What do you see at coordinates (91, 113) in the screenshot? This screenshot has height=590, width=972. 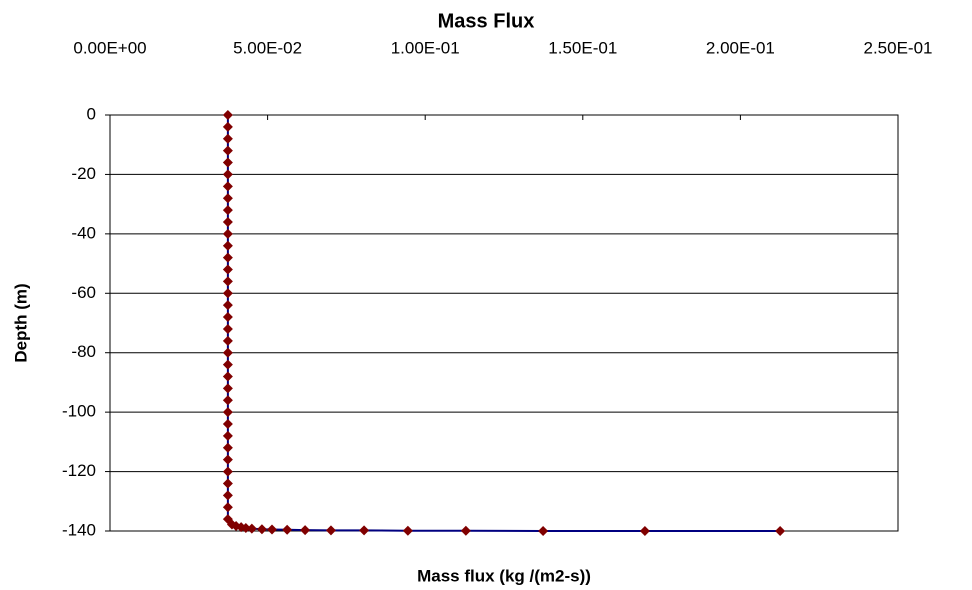 I see `y-tick-label: 0` at bounding box center [91, 113].